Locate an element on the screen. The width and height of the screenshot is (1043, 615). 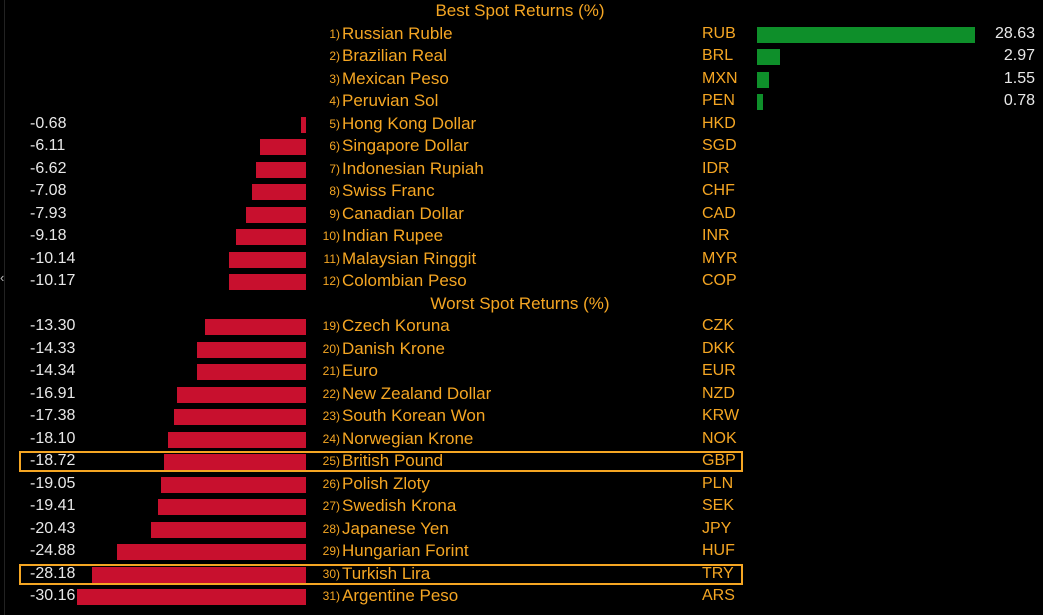
currency-name: Norwegian Krone is located at coordinates (408, 438).